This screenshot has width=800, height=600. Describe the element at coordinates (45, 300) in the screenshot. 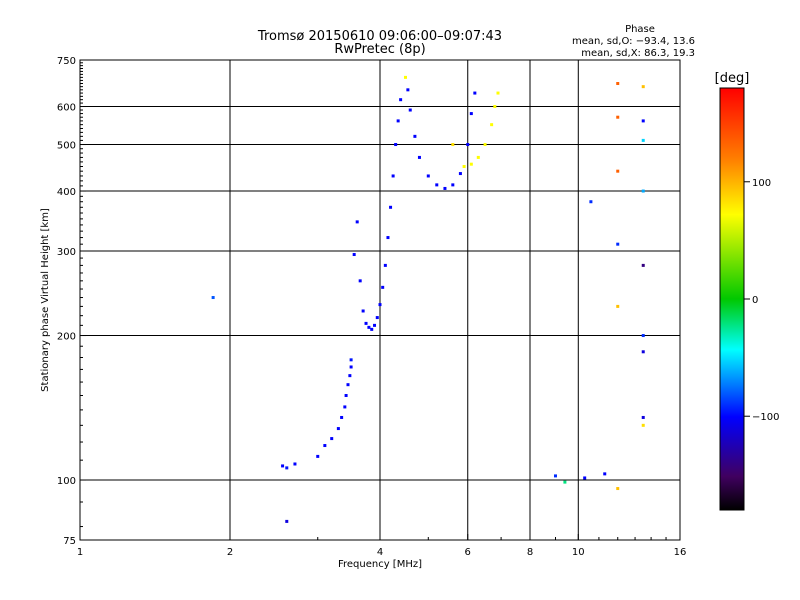

I see `y-axis-label: Stationary phase Virtual Height [km]` at that location.